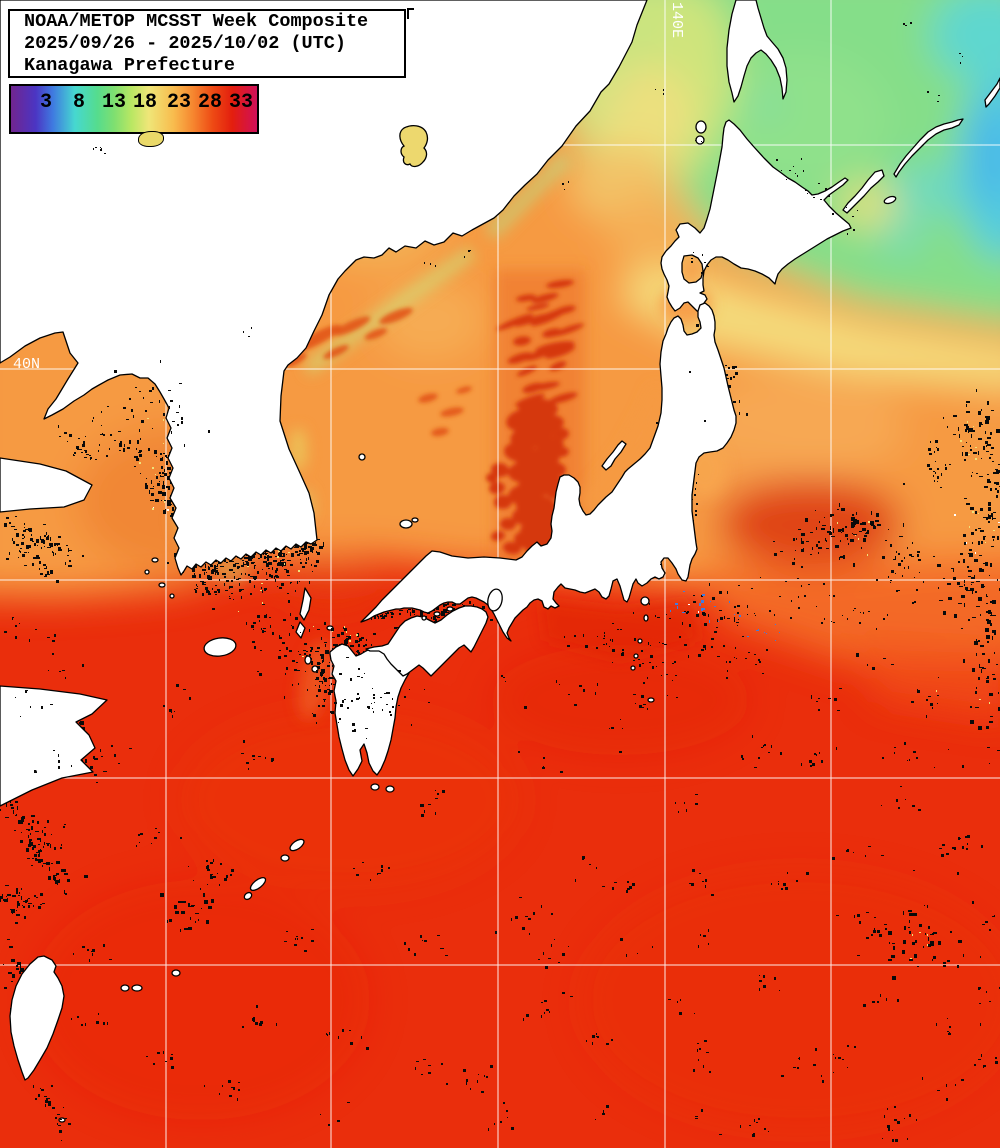 The height and width of the screenshot is (1148, 1000). I want to click on svg-text: 40N, so click(26, 364).